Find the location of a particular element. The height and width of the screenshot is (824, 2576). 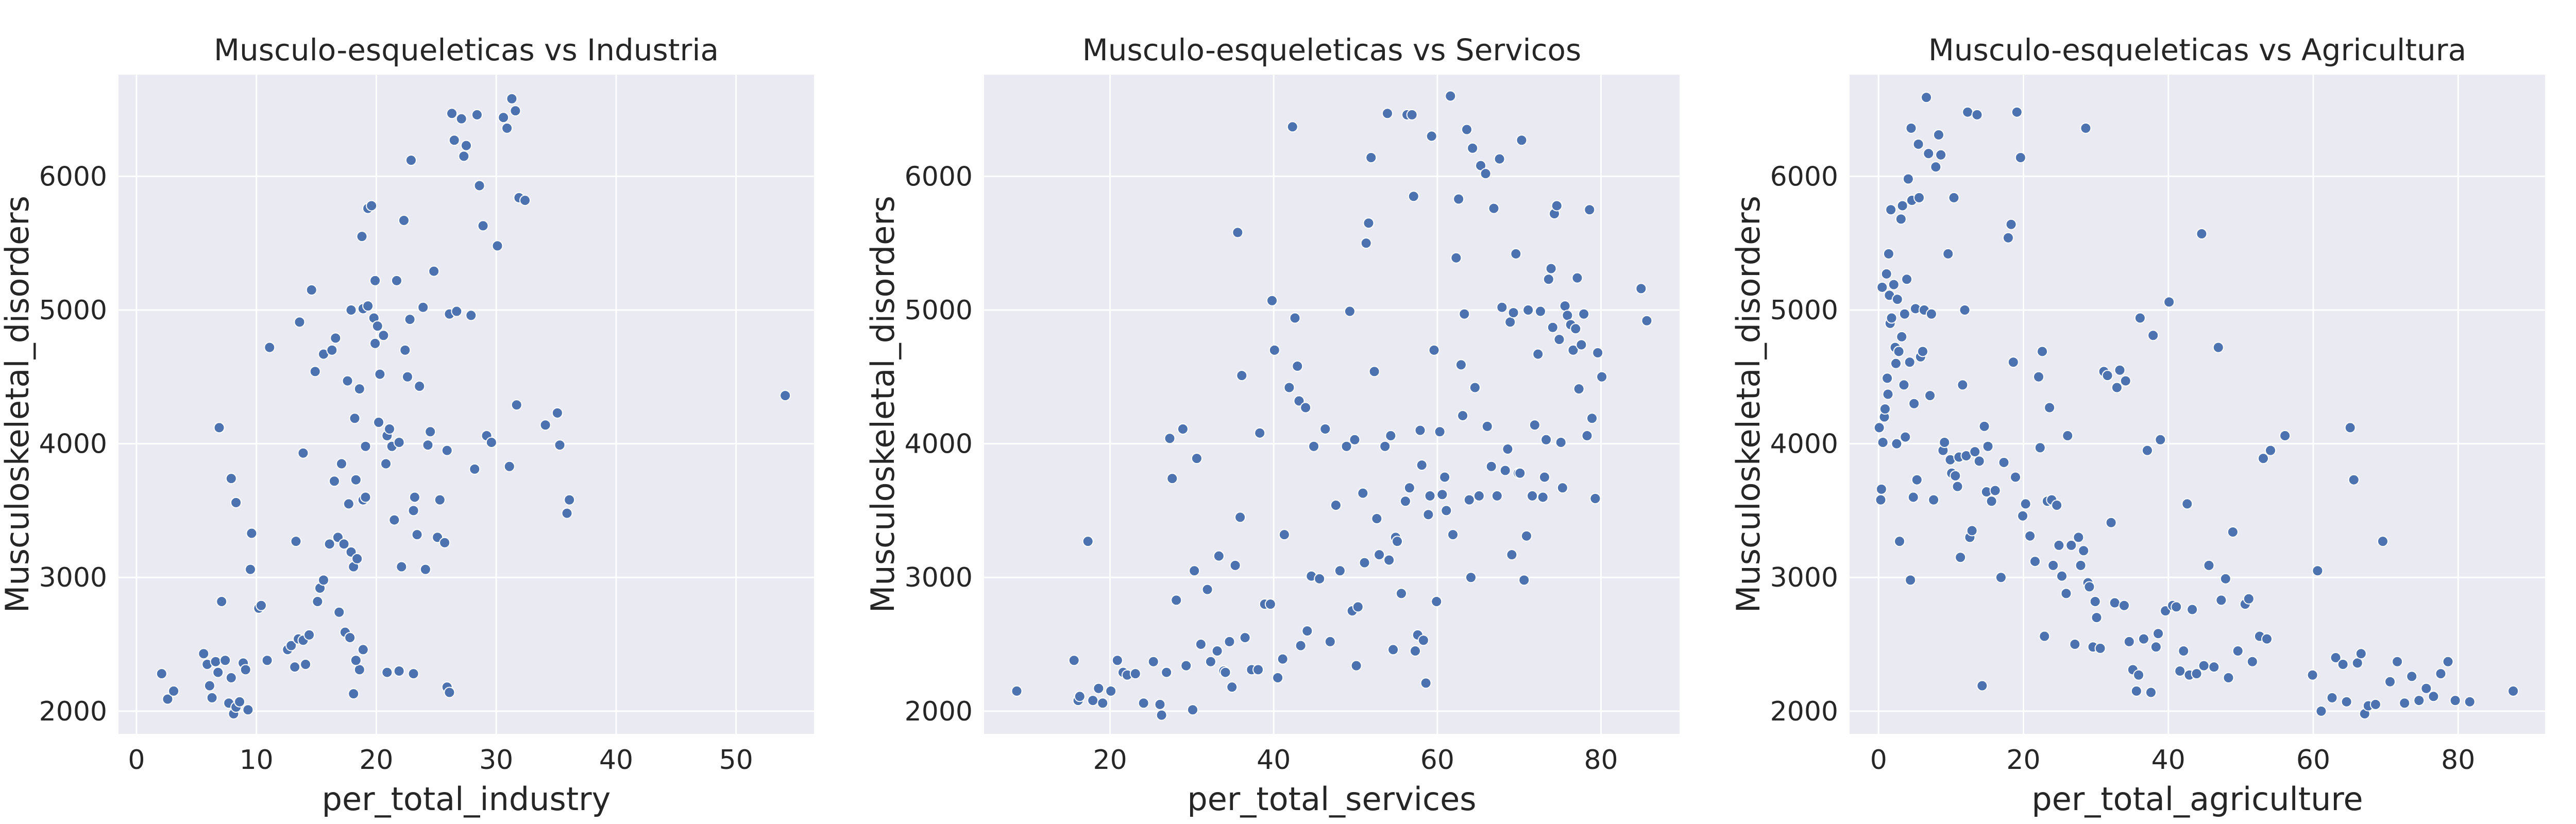

x-tick-label: 30 is located at coordinates (496, 760).